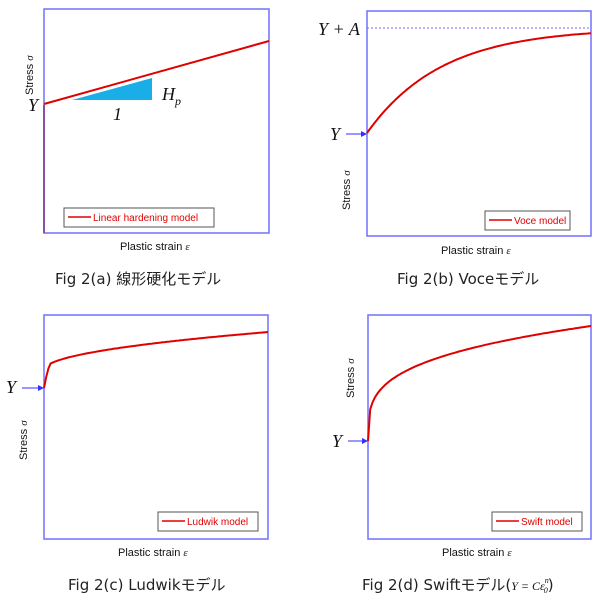 This screenshot has width=610, height=610. I want to click on caption: Fig 2(a) 線形硬化モデル, so click(138, 279).